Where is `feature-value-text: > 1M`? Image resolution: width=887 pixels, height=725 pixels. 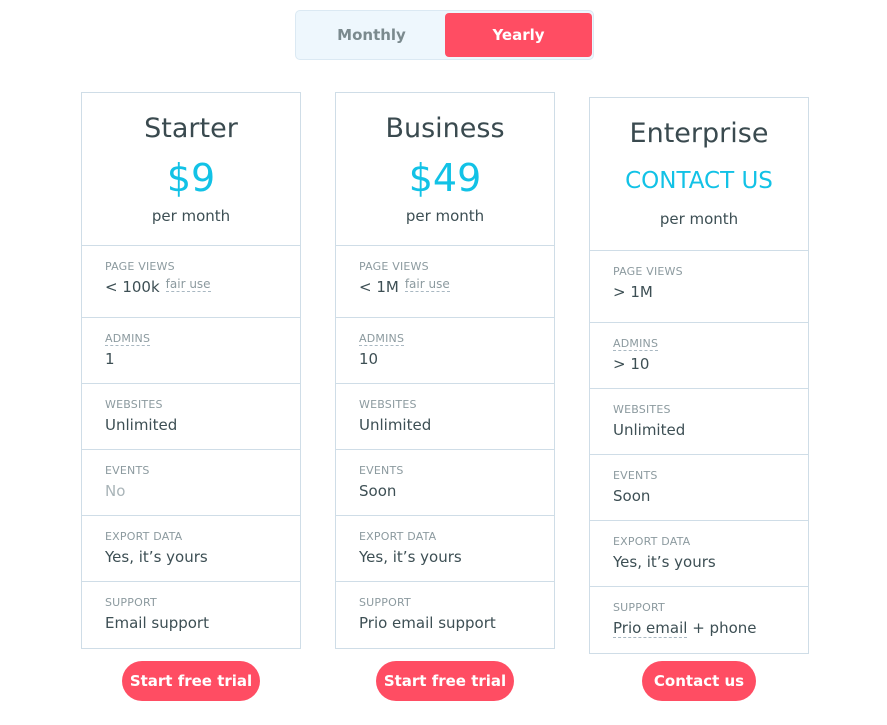
feature-value-text: > 1M is located at coordinates (633, 292).